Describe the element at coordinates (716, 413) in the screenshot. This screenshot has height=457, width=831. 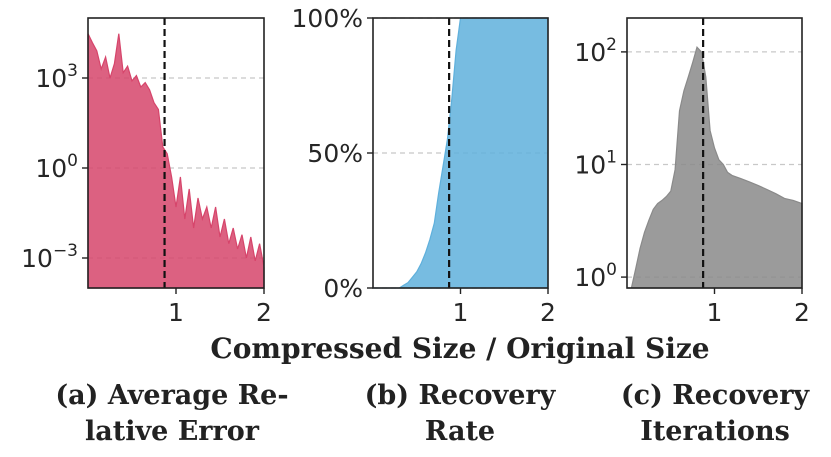
I see `caption-c: (c) Recovery Iterations` at that location.